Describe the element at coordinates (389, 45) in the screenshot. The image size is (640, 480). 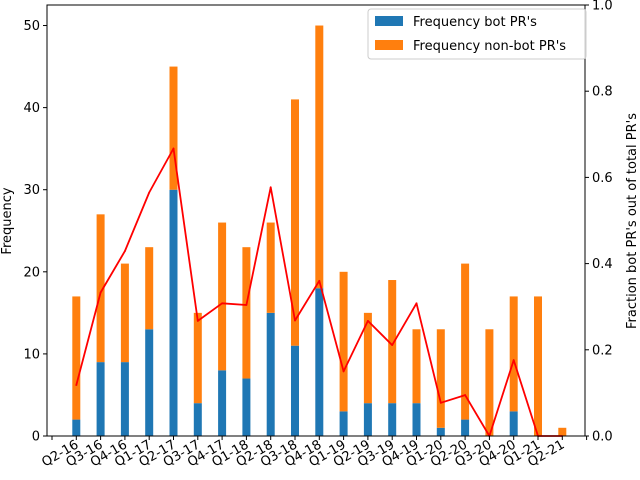
I see `legend-swatch-non-bot` at that location.